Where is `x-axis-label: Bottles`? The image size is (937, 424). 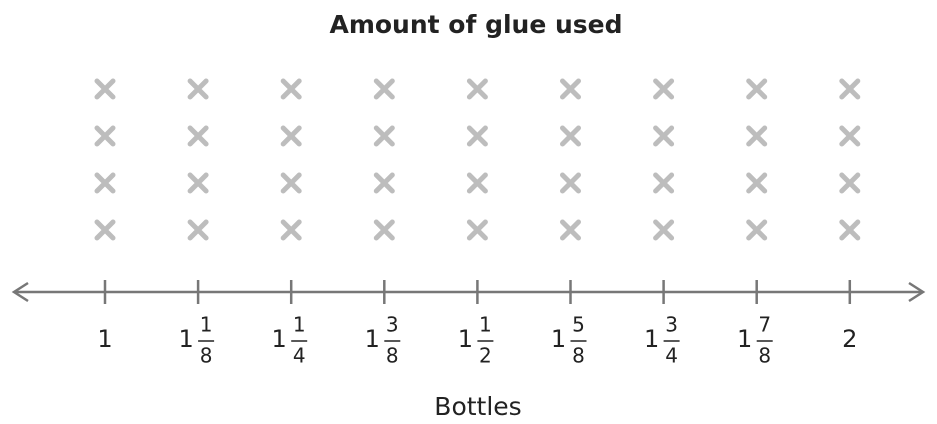
x-axis-label: Bottles is located at coordinates (477, 406).